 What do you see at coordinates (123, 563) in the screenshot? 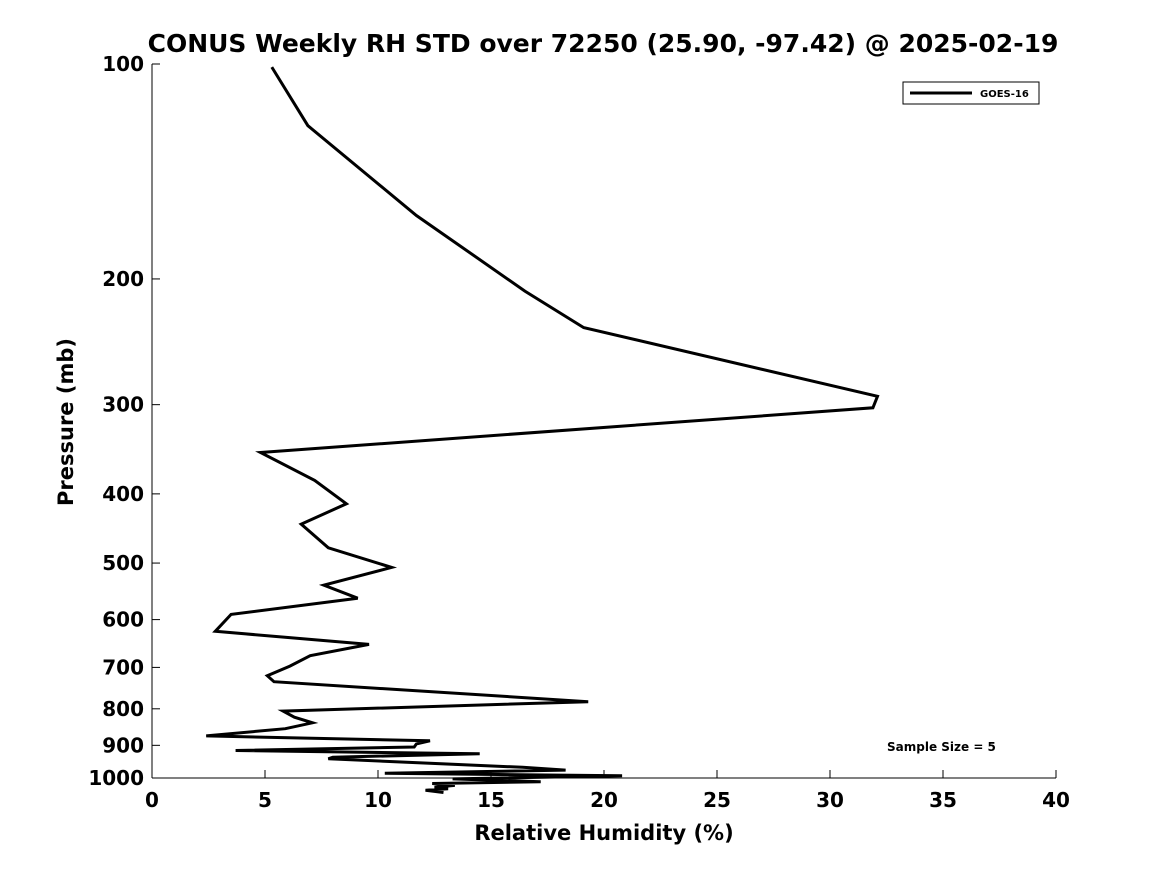
I see `y-tick-label: 500` at bounding box center [123, 563].